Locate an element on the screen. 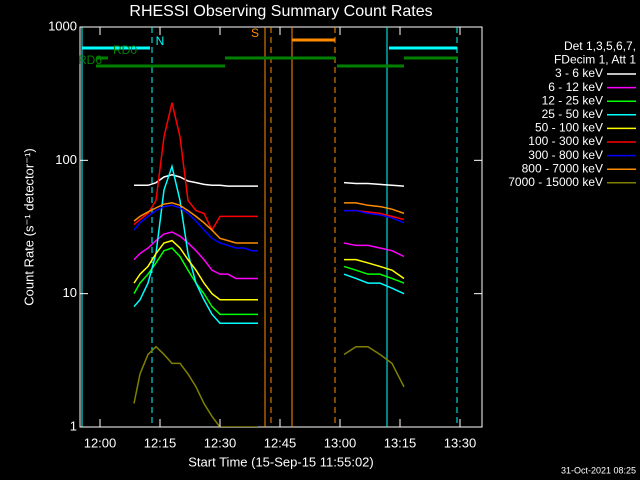 This screenshot has height=480, width=640. x-tick-label: 13:30 is located at coordinates (460, 442).